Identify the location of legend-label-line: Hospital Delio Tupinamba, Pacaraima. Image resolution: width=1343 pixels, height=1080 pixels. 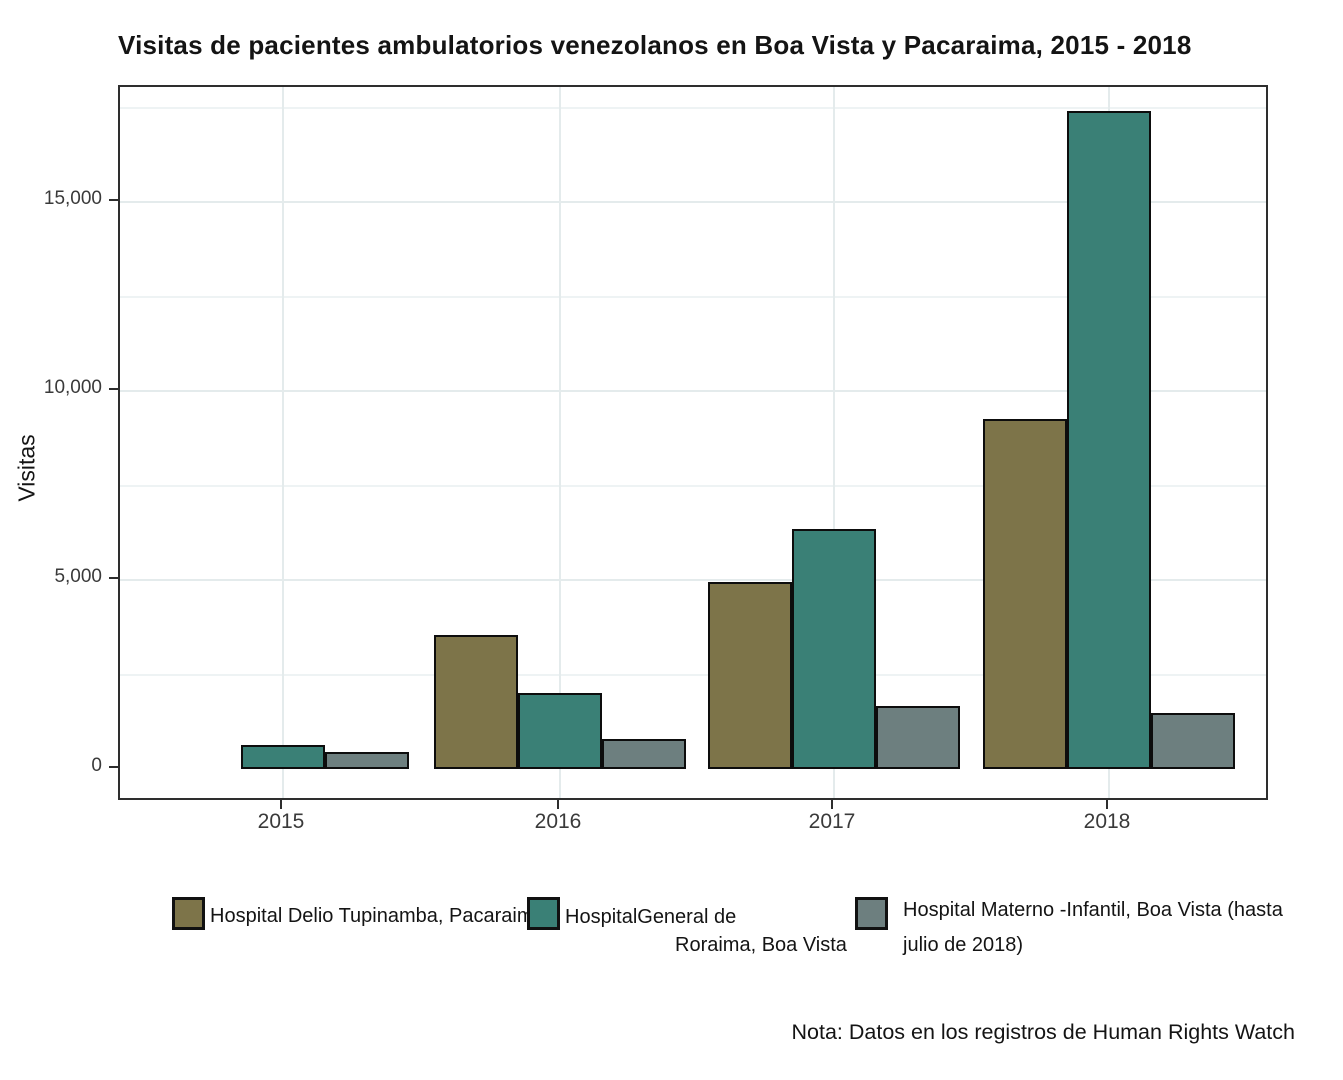
(377, 916).